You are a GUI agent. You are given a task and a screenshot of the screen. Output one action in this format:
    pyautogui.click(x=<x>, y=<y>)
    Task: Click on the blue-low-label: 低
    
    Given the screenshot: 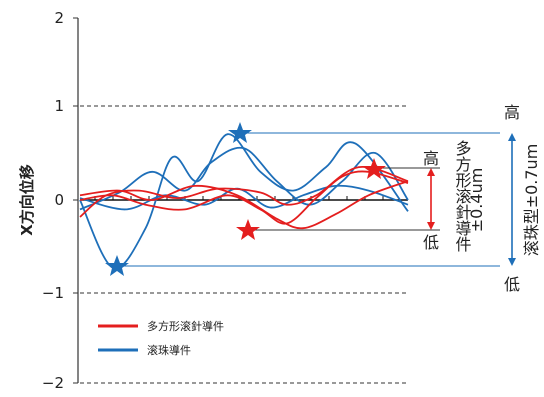 What is the action you would take?
    pyautogui.click(x=512, y=284)
    